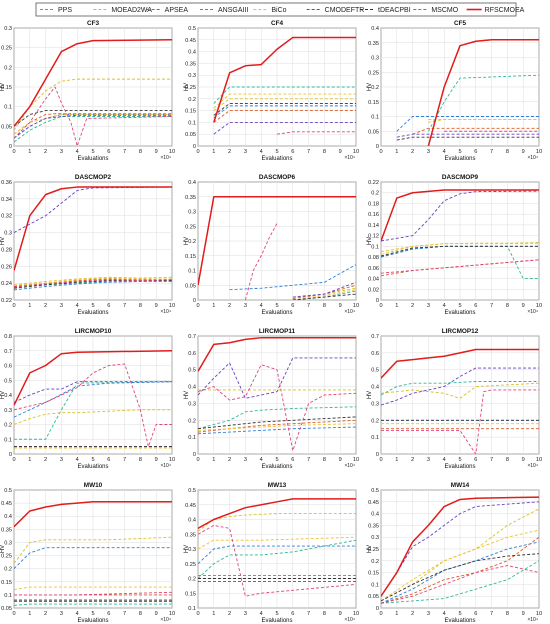 The height and width of the screenshot is (624, 550). I want to click on series-line-pps, so click(93, 604).